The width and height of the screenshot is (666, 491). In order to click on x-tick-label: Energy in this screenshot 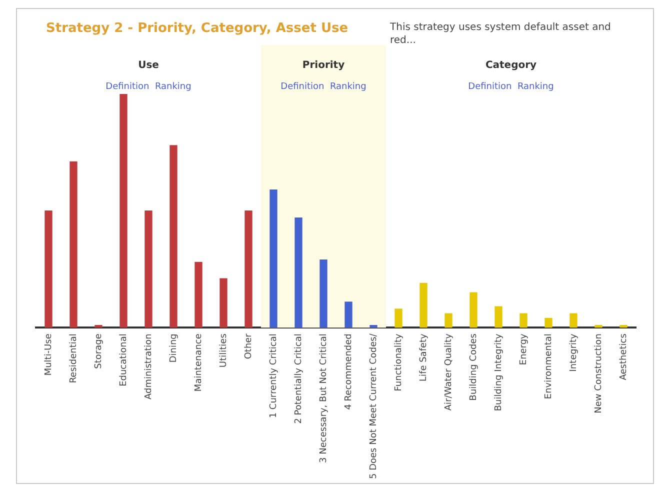, I will do `click(523, 349)`.